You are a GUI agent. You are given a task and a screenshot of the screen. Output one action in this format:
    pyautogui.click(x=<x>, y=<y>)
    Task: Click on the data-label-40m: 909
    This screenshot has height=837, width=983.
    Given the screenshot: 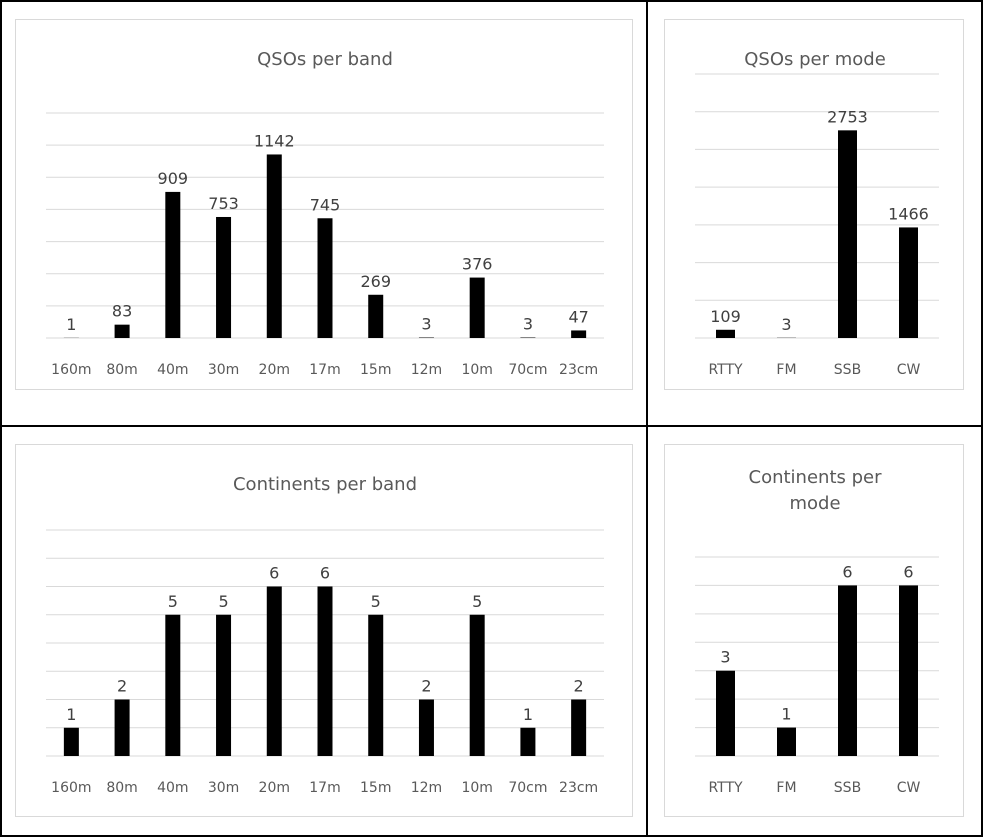 What is the action you would take?
    pyautogui.click(x=173, y=178)
    